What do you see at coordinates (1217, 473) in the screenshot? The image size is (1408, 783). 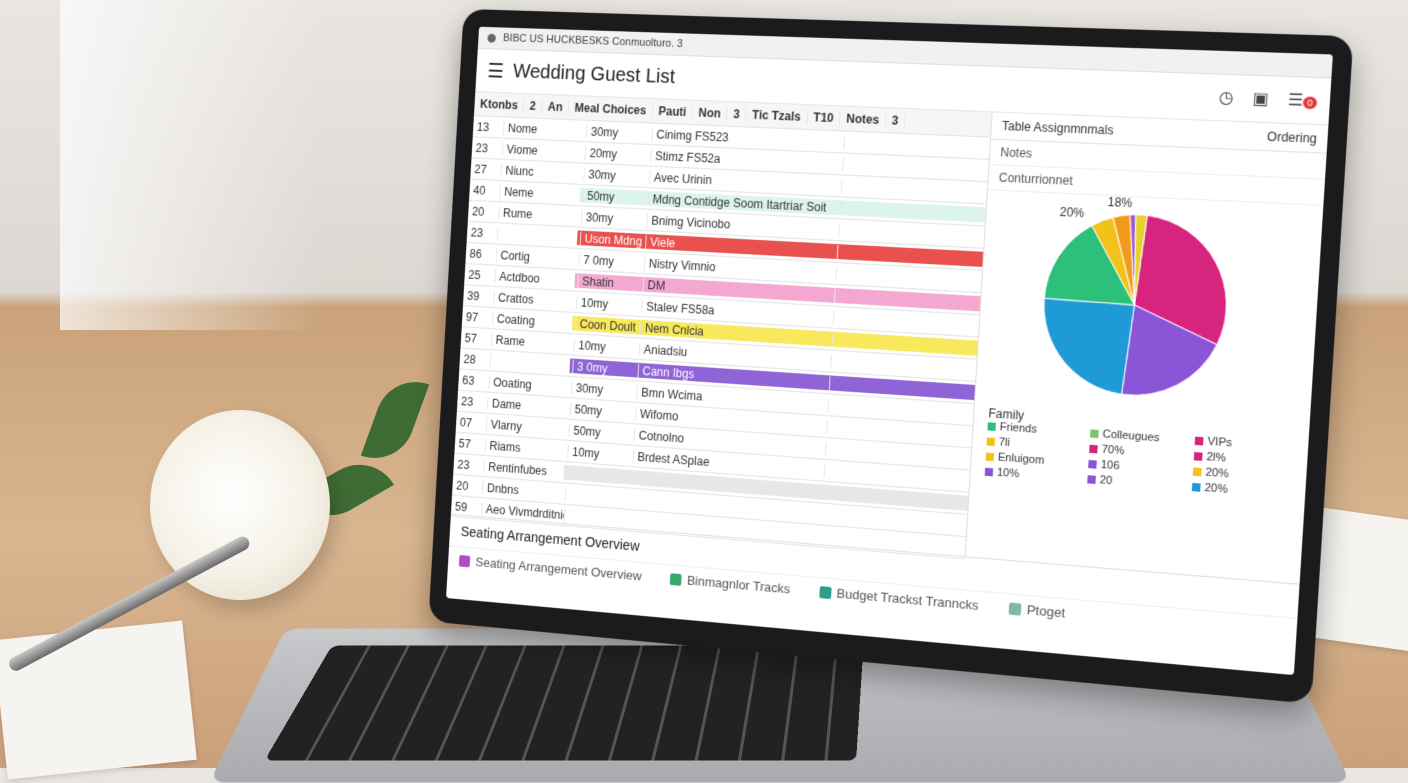 I see `legend-label: 20%` at bounding box center [1217, 473].